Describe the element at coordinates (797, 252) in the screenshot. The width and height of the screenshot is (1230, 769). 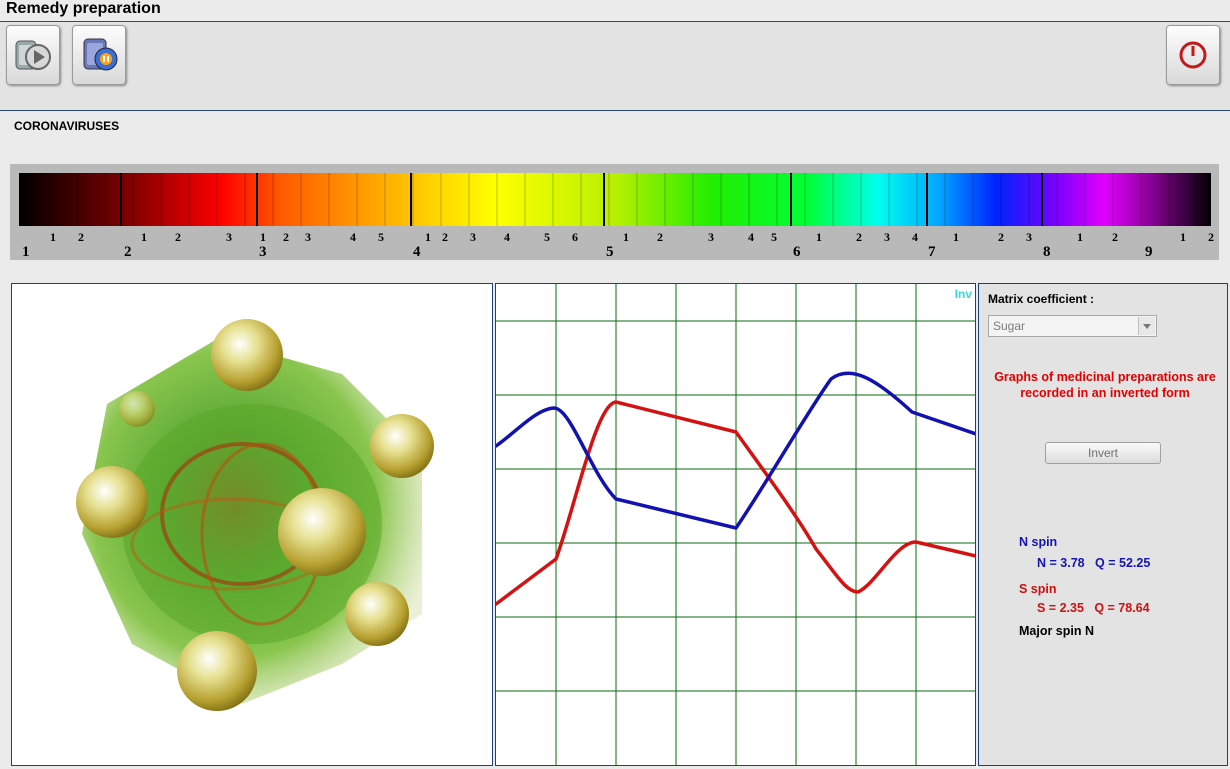
I see `spectrum-major-label: 6` at that location.